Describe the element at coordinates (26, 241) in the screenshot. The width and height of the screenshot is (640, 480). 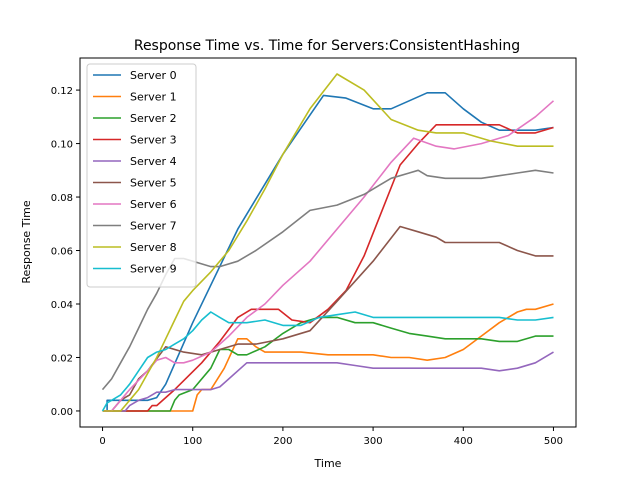
I see `y-axis-label: Response Time` at that location.